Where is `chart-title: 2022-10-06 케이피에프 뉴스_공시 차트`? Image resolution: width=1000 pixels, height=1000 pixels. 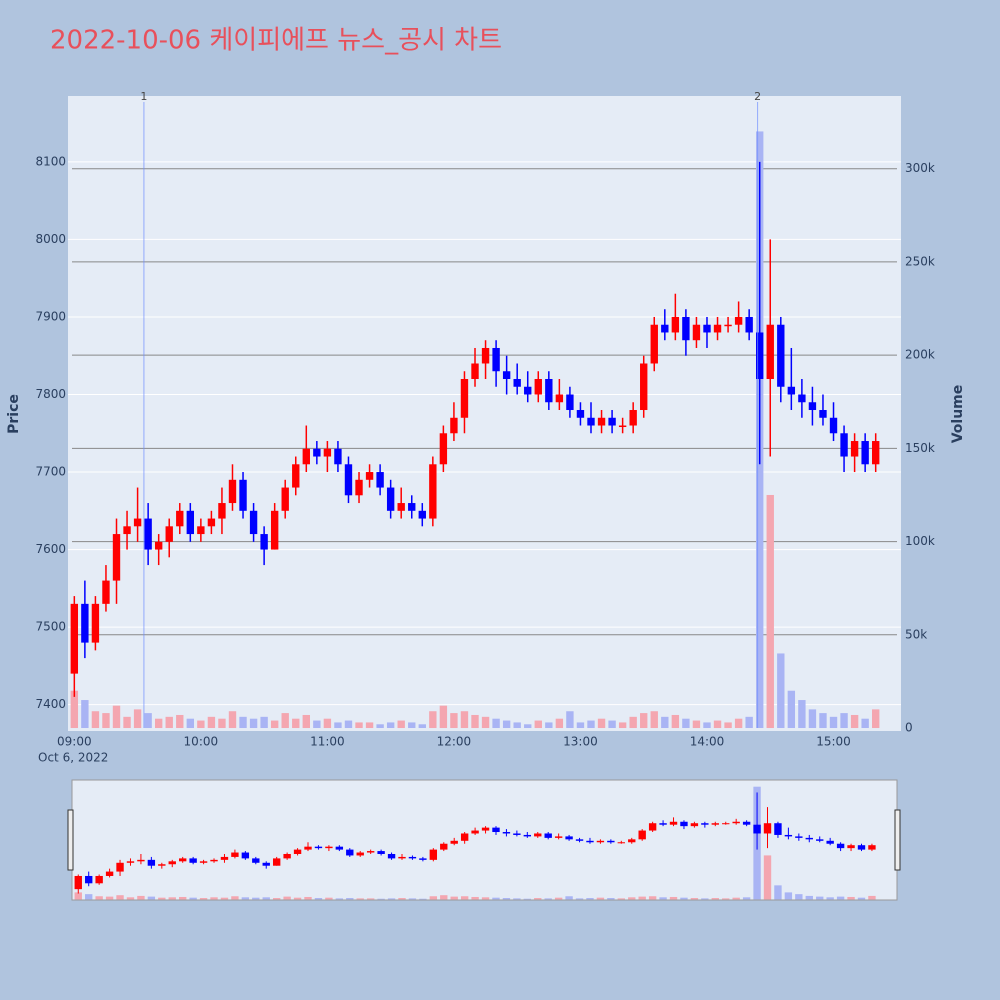 chart-title: 2022-10-06 케이피에프 뉴스_공시 차트 is located at coordinates (276, 41).